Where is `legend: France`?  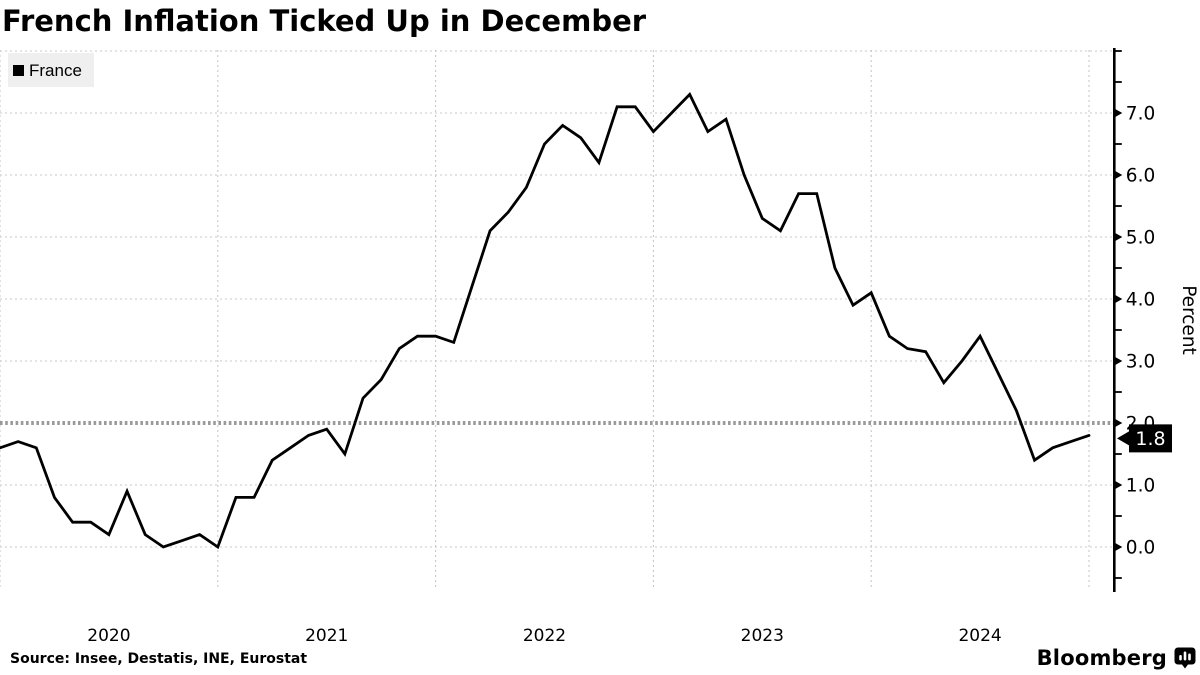
legend: France is located at coordinates (51, 70).